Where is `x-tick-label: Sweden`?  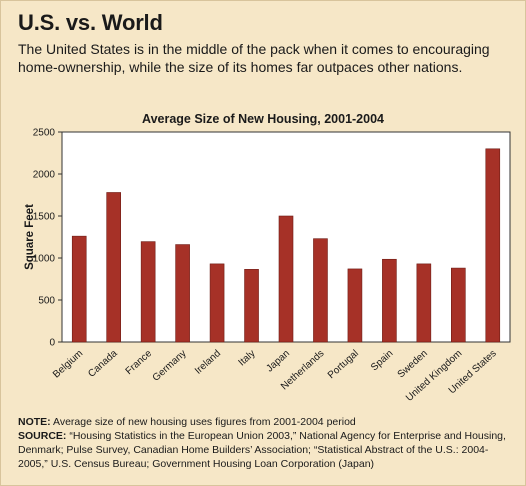
x-tick-label: Sweden is located at coordinates (413, 364).